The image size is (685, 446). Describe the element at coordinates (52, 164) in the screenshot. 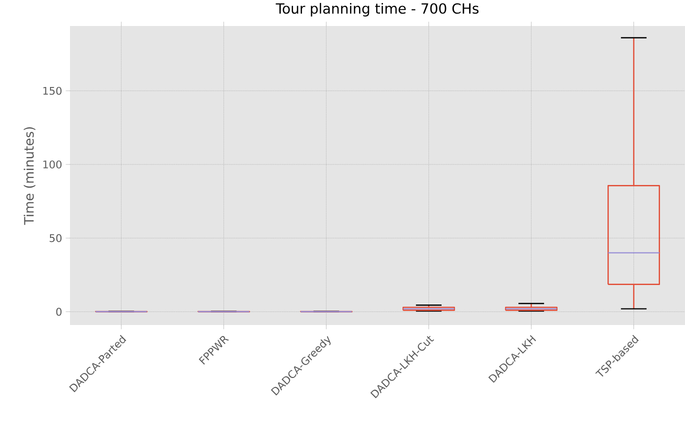

I see `y-tick-label: 100` at that location.